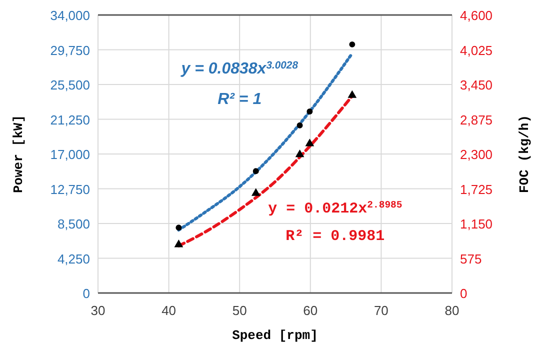 The image size is (542, 351). Describe the element at coordinates (239, 69) in the screenshot. I see `annotation: y = 0.0838x$^{3.0028}$` at that location.